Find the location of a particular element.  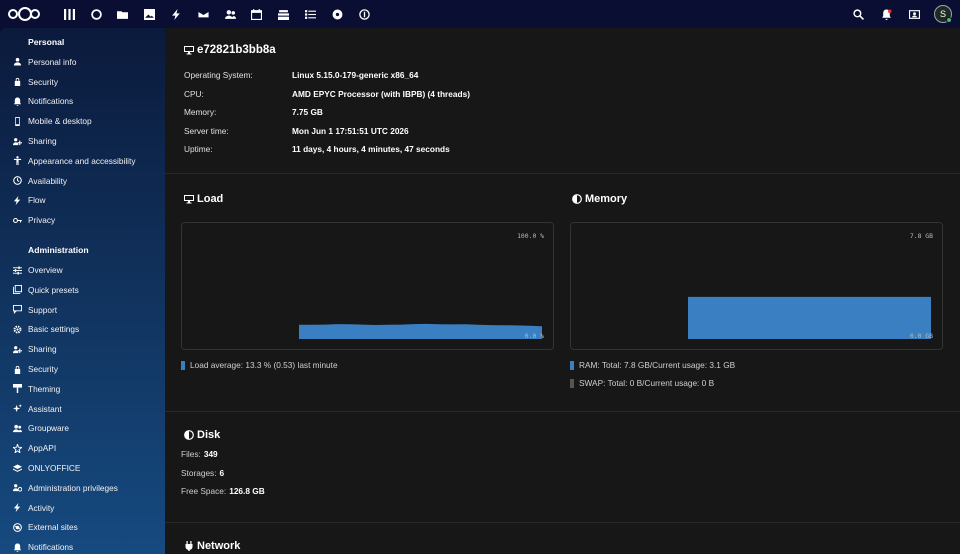

hostname-title: e72821b3bb8a is located at coordinates (562, 50).